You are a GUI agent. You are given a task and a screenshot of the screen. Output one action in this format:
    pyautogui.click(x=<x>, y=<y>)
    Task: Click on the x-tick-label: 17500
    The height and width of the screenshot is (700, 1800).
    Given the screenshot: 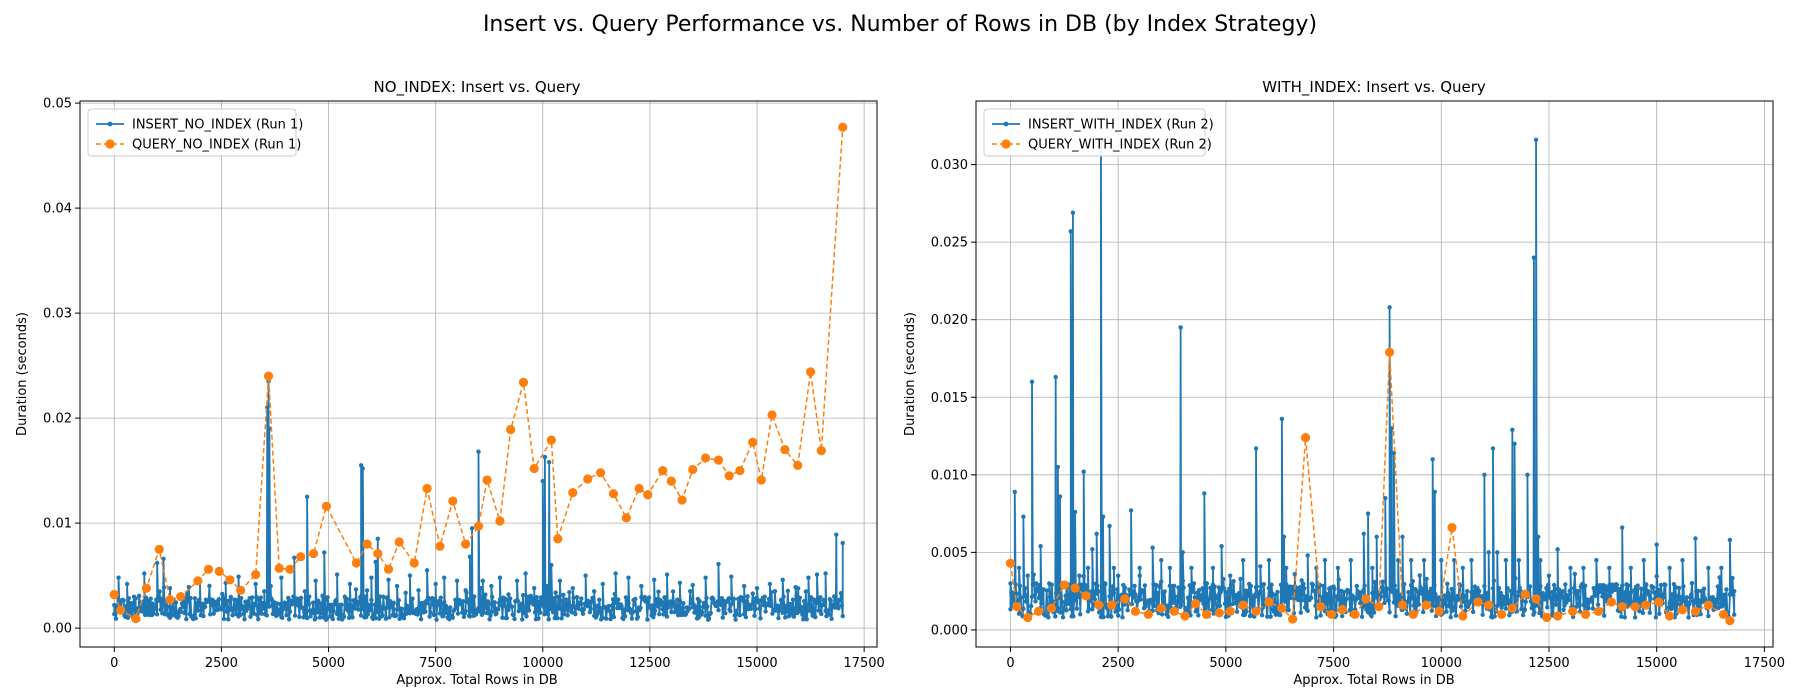 What is the action you would take?
    pyautogui.click(x=1764, y=663)
    